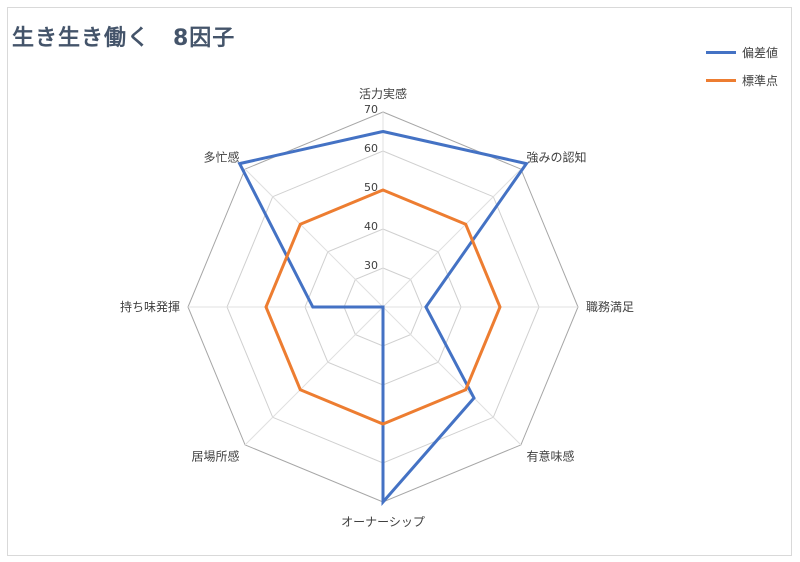  I want to click on legend-item-0: 偏差値, so click(742, 52).